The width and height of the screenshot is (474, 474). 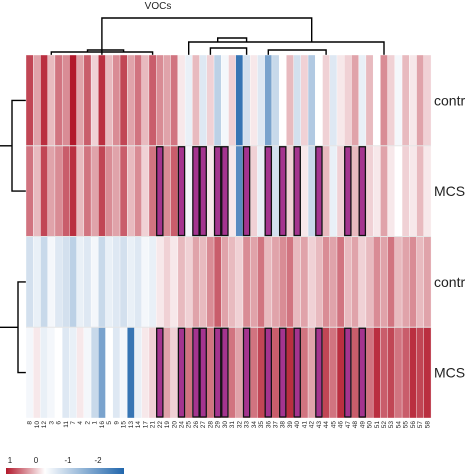 What do you see at coordinates (88, 423) in the screenshot?
I see `column-label: 2` at bounding box center [88, 423].